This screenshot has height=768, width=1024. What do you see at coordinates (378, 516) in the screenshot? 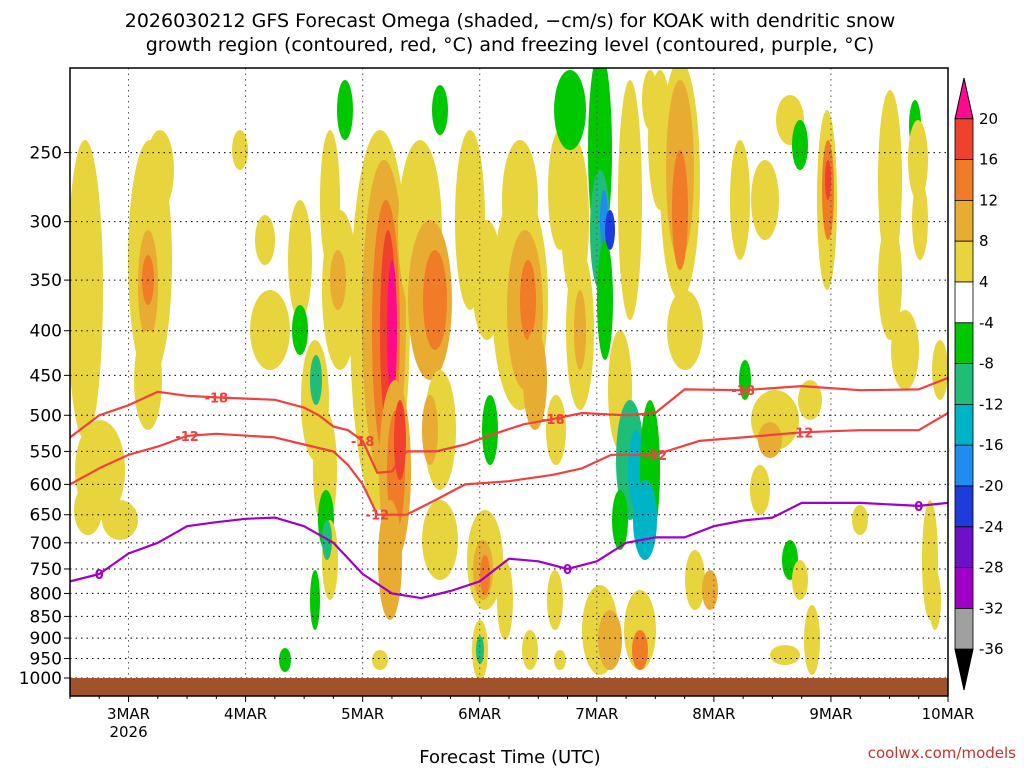
I see `contour-minus12-label-1: -12` at bounding box center [378, 516].